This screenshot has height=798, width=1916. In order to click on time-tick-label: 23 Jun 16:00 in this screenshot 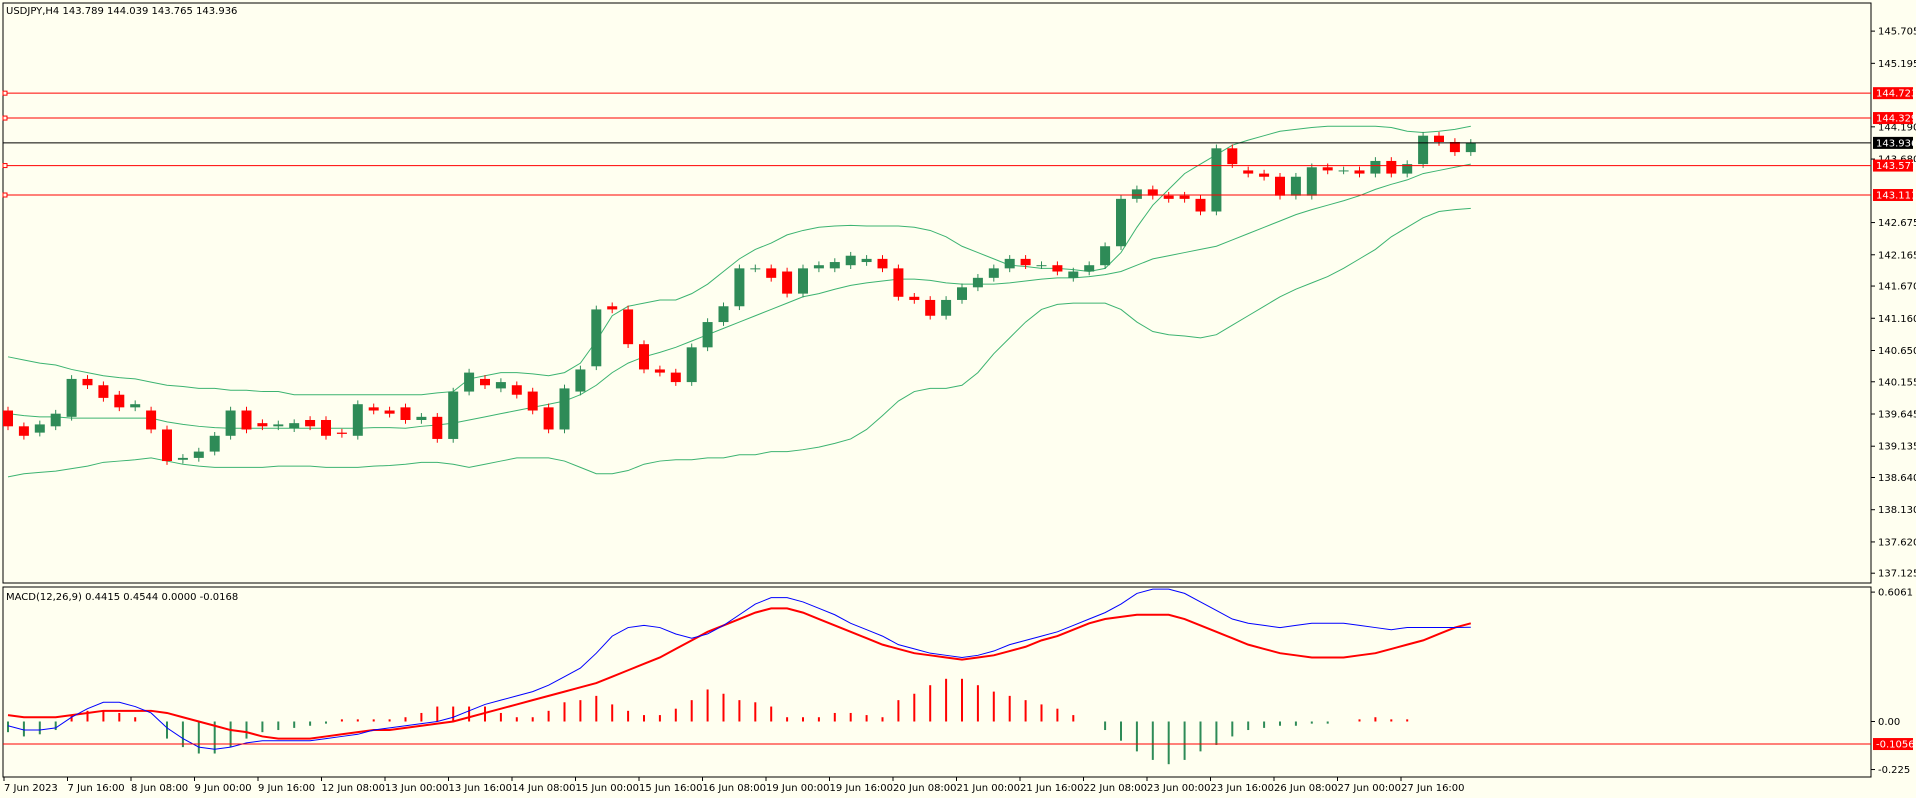, I will do `click(1243, 788)`.